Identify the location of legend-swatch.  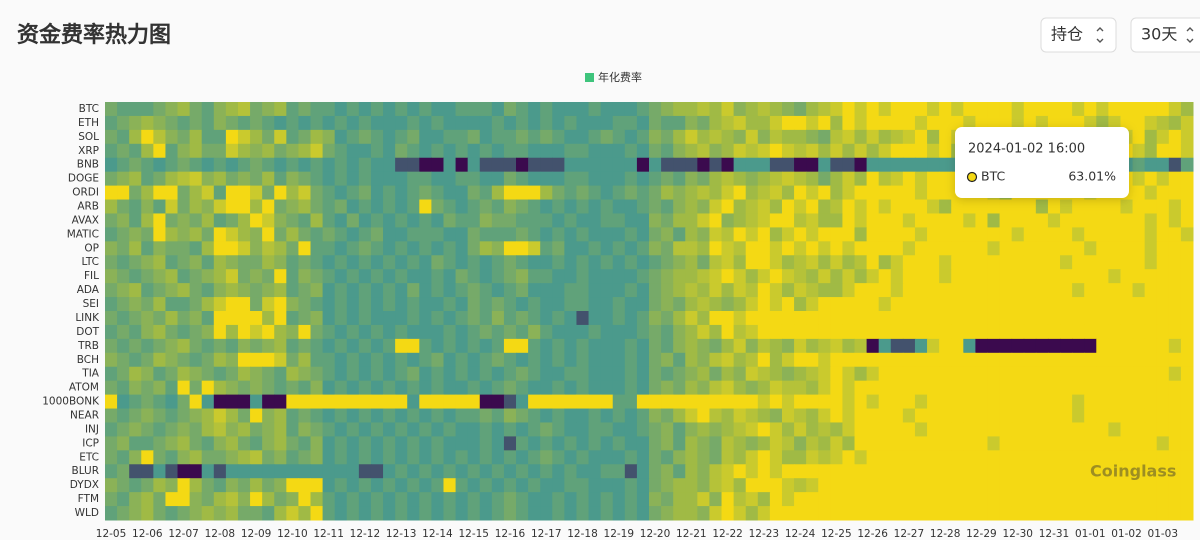
(589, 77).